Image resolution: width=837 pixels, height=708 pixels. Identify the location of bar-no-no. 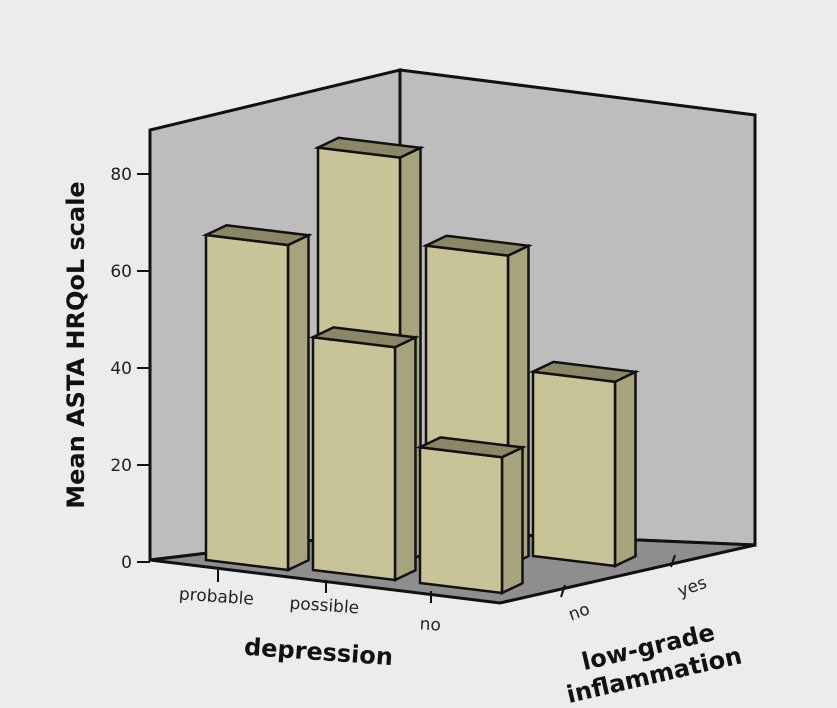
(471, 515).